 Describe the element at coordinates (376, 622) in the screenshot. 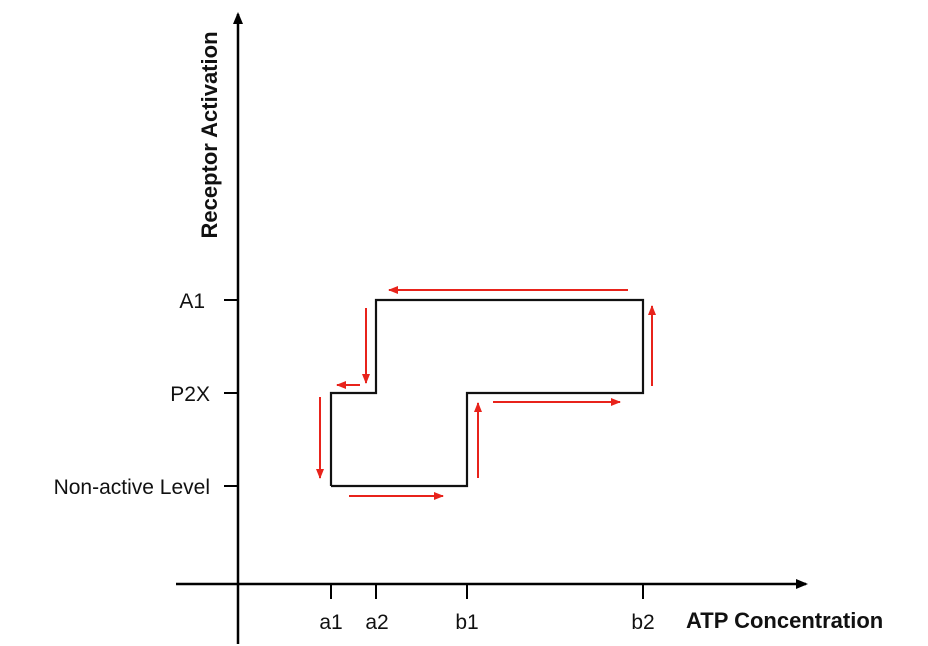

I see `x-tick-label-a2: a2` at that location.